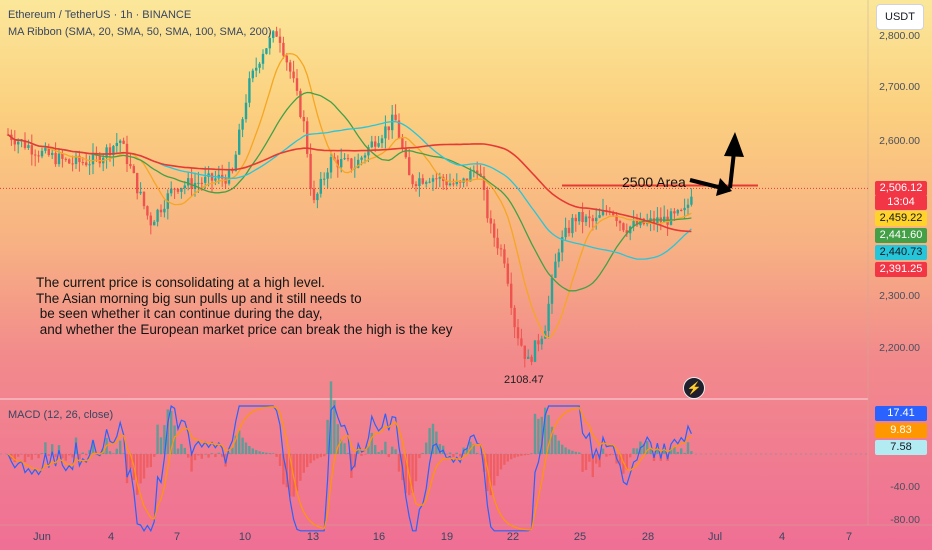  Describe the element at coordinates (694, 388) in the screenshot. I see `lightning-icon: ⚡` at that location.